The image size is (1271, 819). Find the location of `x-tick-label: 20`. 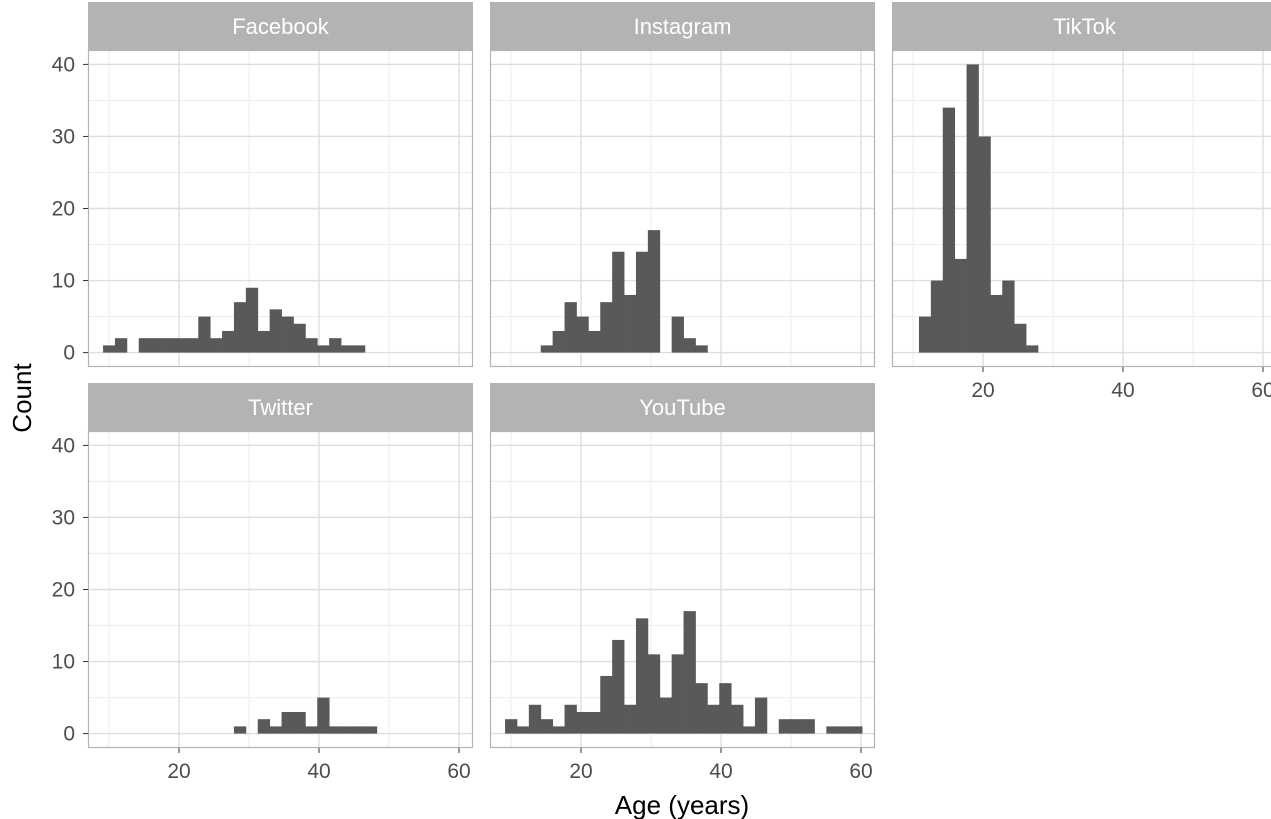

x-tick-label: 20 is located at coordinates (178, 771).